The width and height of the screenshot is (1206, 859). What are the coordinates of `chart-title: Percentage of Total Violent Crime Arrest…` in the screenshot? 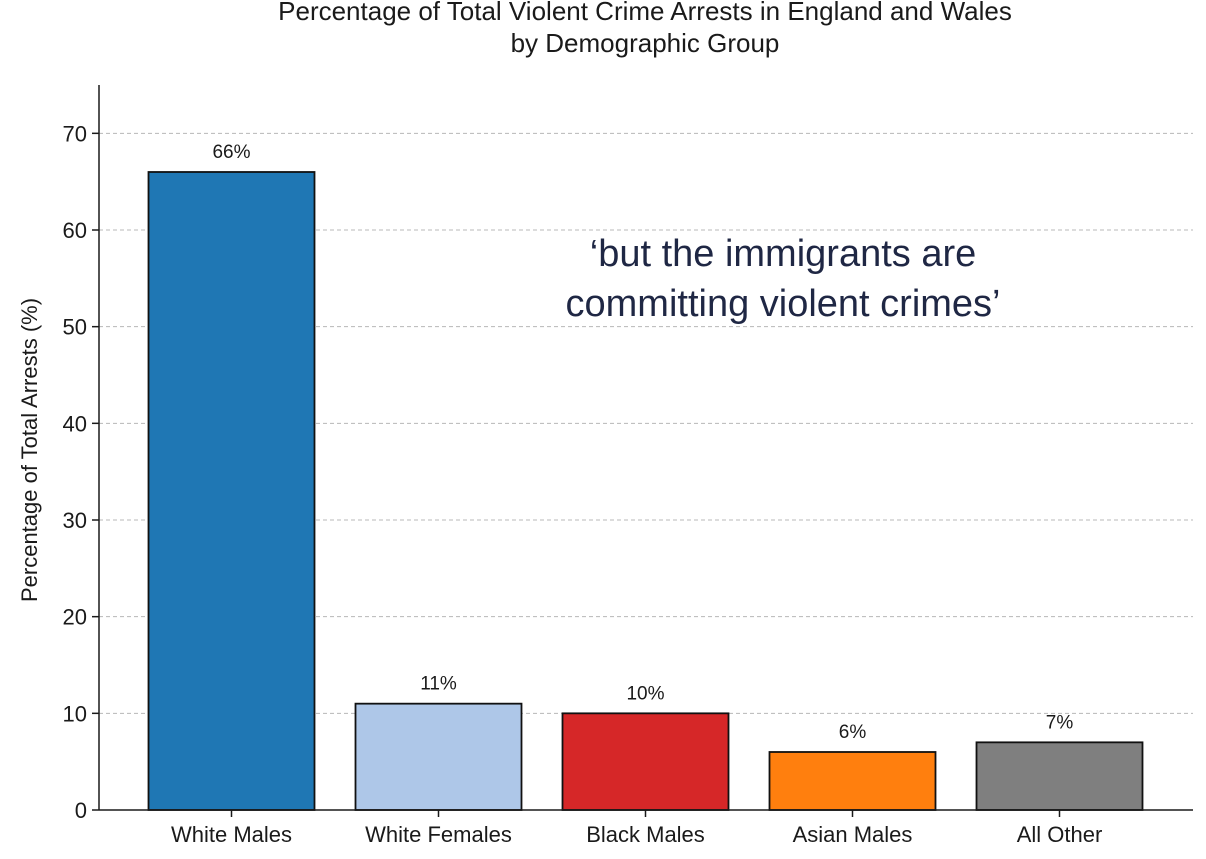 It's located at (645, 13).